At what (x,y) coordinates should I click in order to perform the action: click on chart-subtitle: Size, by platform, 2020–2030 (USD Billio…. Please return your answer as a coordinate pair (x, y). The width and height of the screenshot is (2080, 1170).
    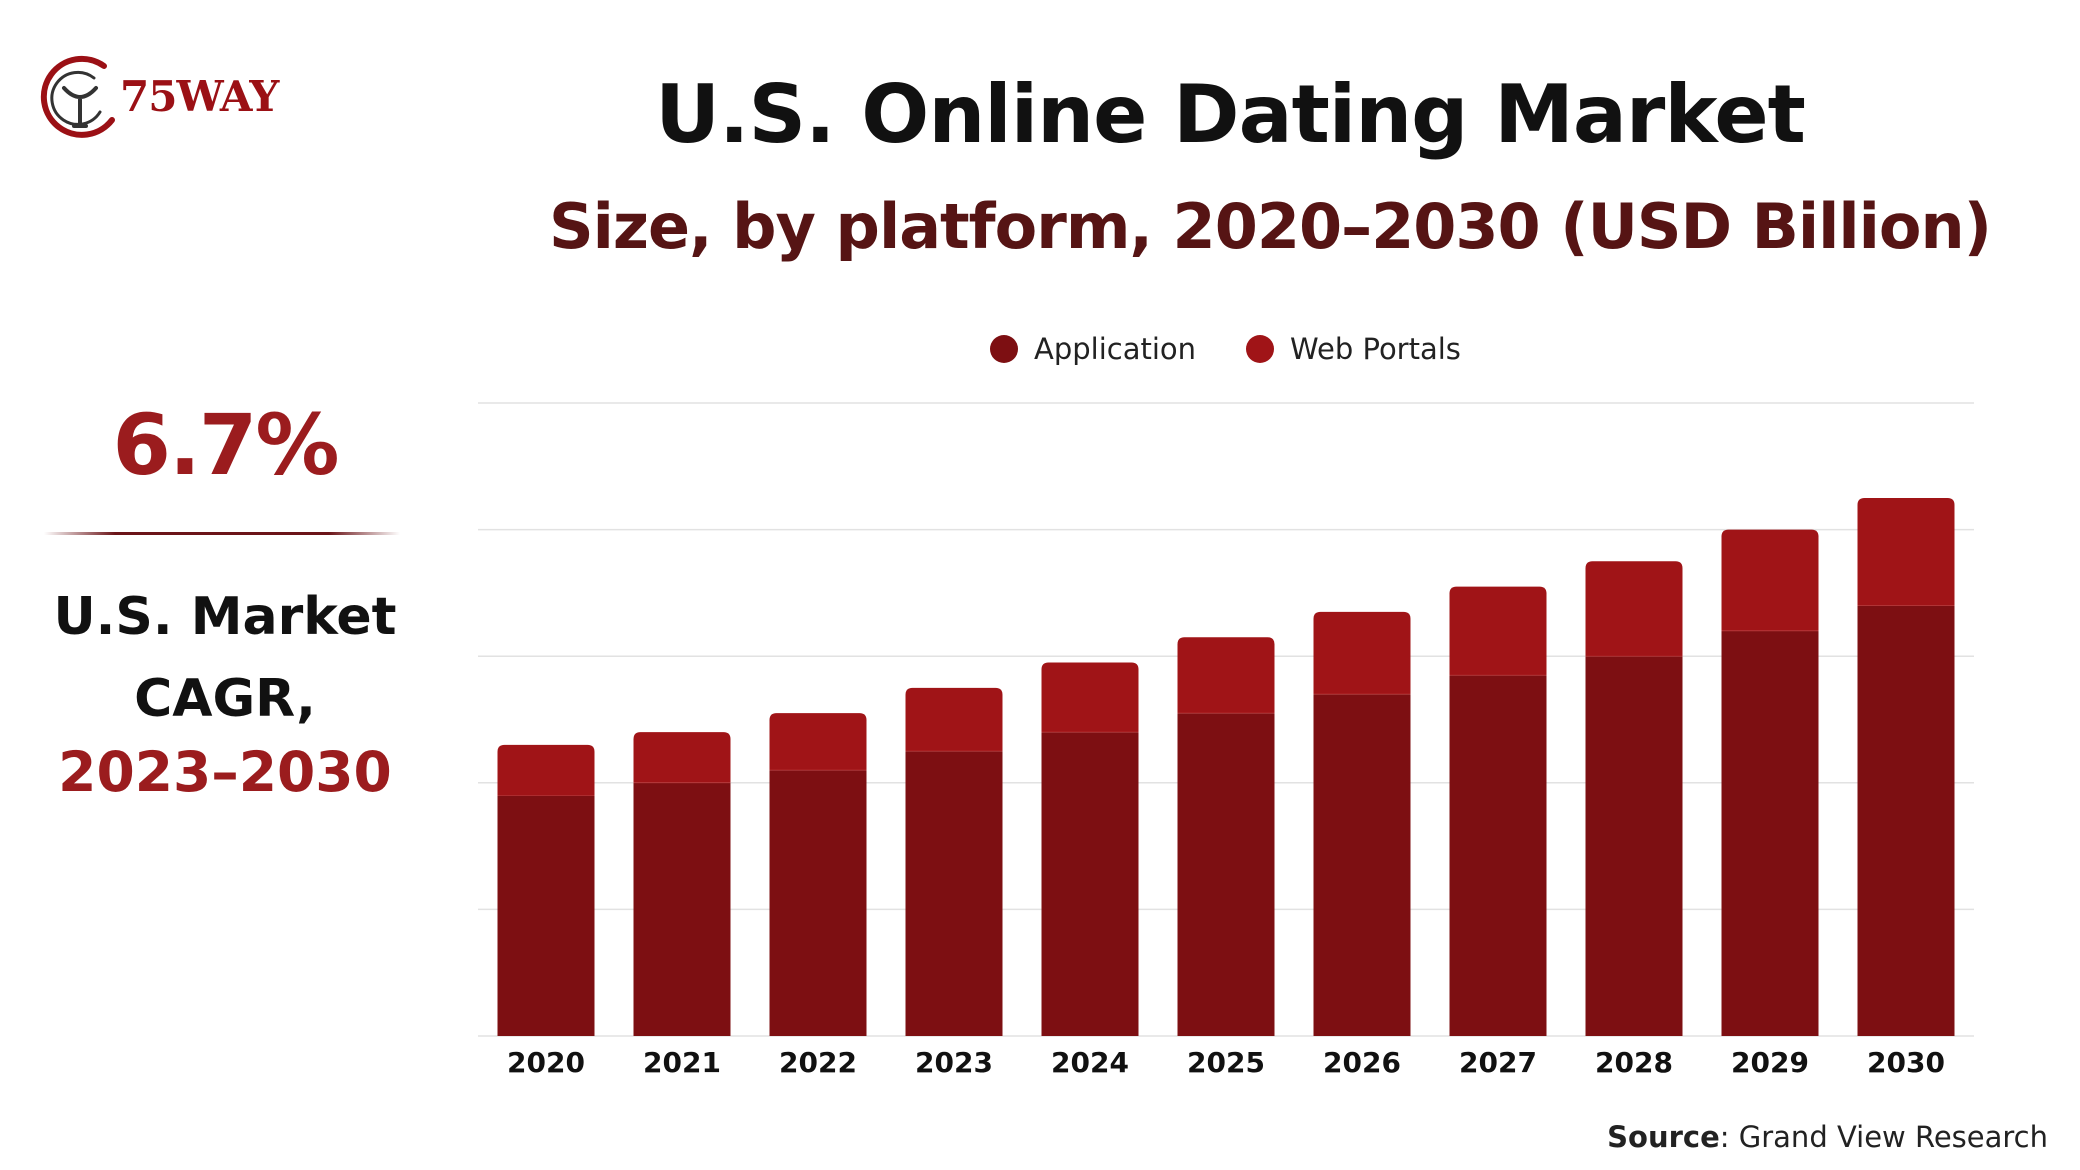
    Looking at the image, I should click on (1270, 226).